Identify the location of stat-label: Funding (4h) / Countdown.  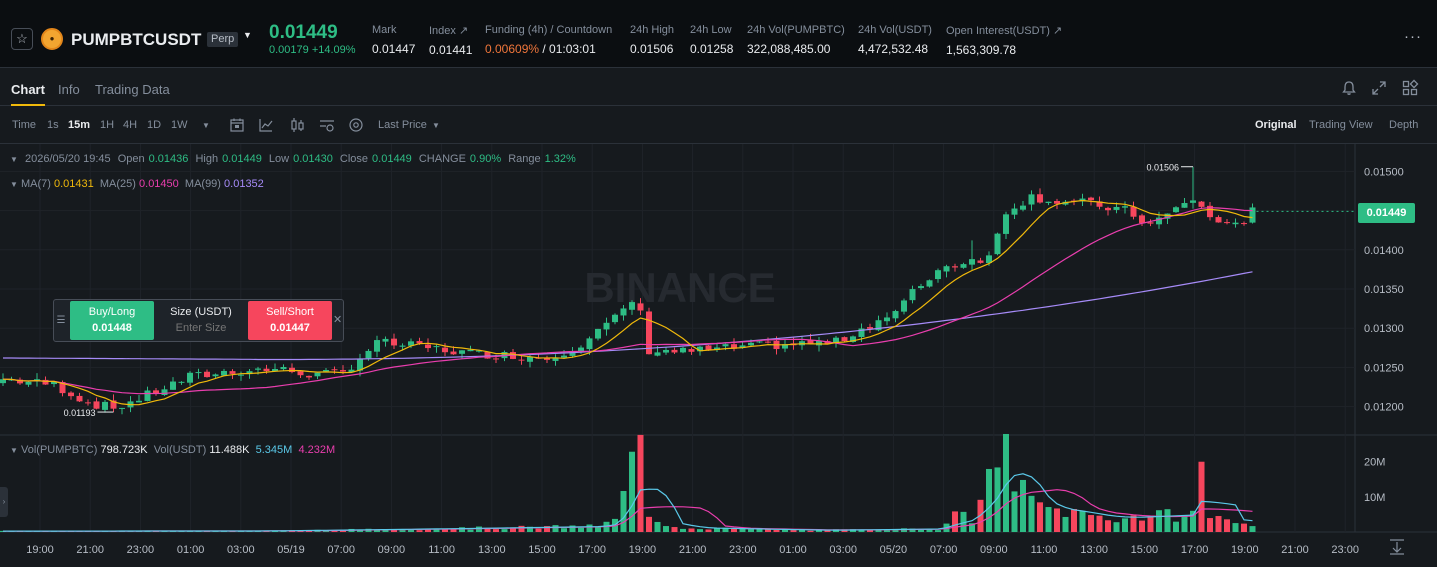
(549, 30).